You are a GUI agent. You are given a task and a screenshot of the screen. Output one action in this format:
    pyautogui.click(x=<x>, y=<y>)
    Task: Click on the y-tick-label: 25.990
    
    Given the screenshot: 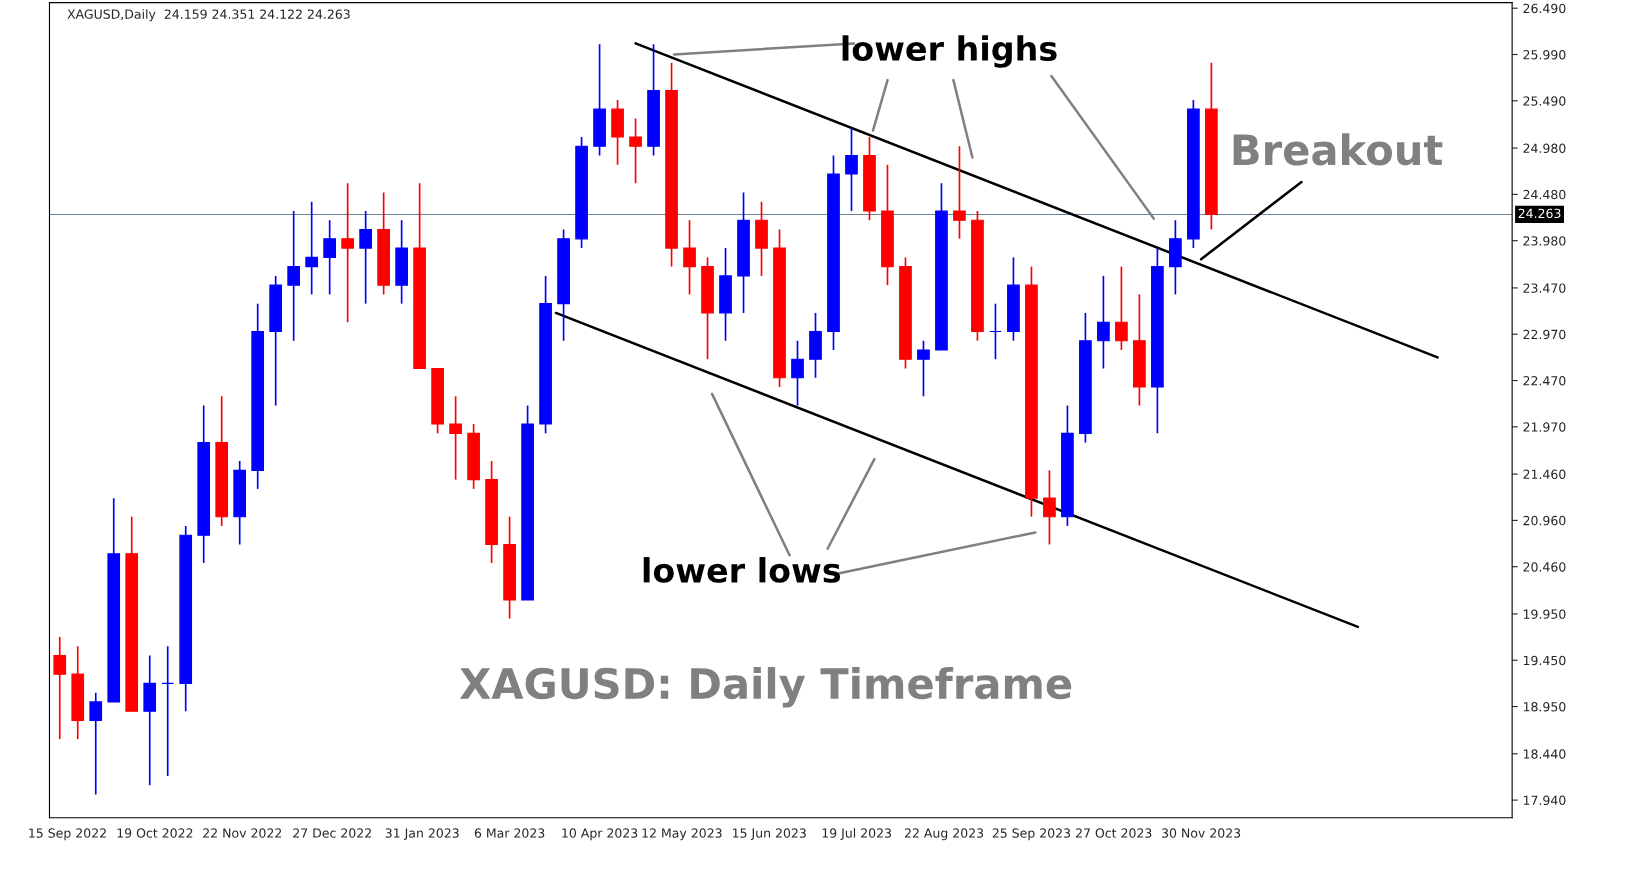 What is the action you would take?
    pyautogui.click(x=1544, y=54)
    